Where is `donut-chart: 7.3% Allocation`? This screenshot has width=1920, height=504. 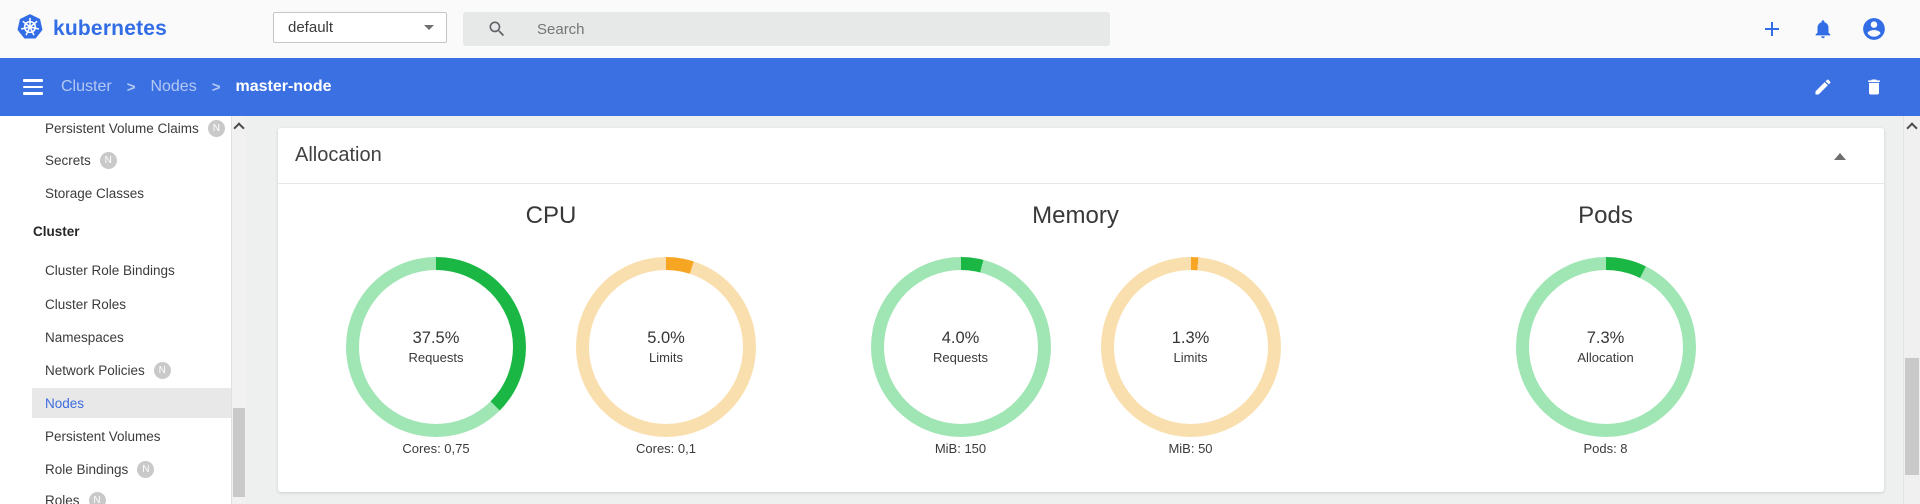
donut-chart: 7.3% Allocation is located at coordinates (1605, 347).